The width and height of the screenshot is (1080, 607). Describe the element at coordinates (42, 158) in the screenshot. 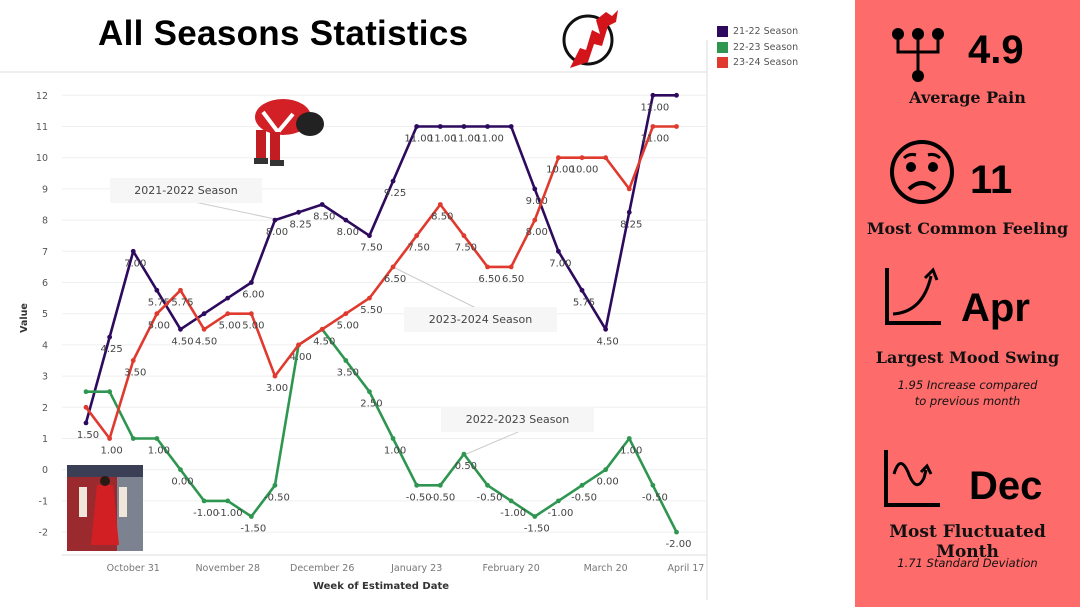

I see `y-tick-label: 10` at that location.